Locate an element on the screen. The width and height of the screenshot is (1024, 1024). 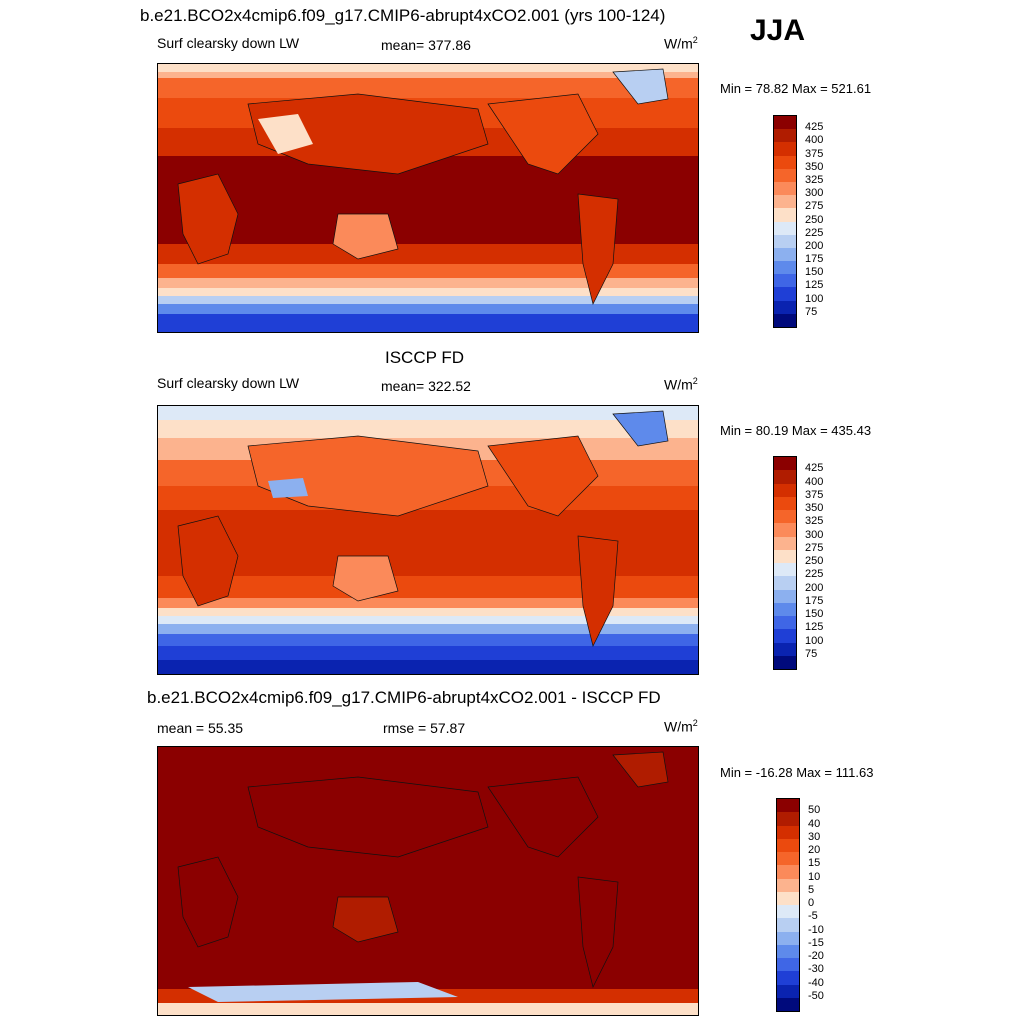
panel2-map is located at coordinates (428, 540).